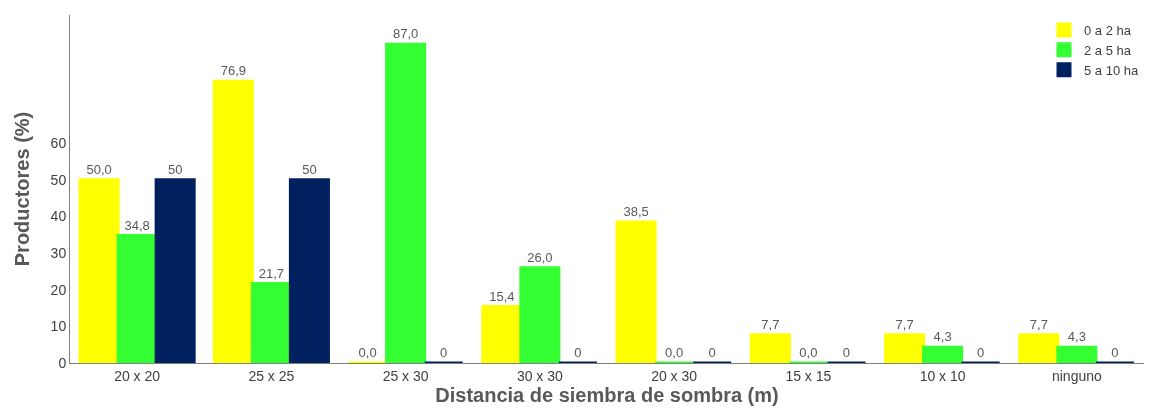  I want to click on y-tick-label: 0, so click(62, 362).